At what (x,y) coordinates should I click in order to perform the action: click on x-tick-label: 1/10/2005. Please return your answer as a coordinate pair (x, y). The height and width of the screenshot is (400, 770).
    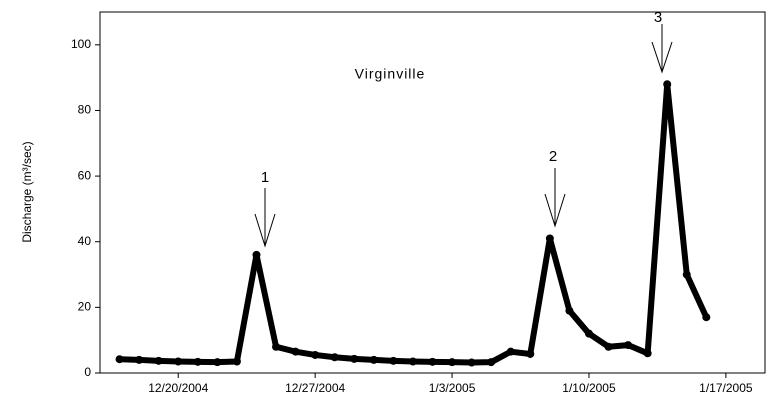
    Looking at the image, I should click on (589, 388).